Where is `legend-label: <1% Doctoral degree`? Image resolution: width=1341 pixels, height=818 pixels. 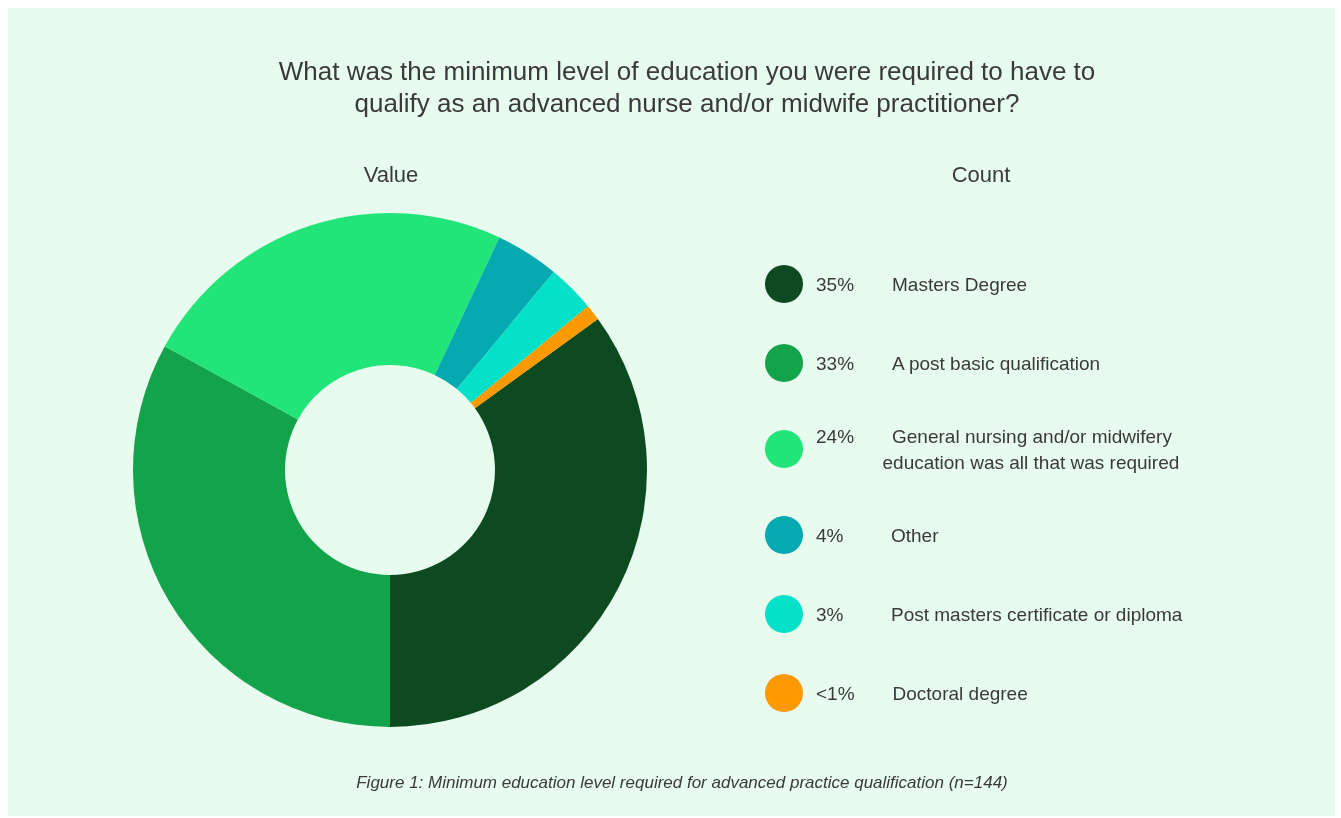
legend-label: <1% Doctoral degree is located at coordinates (922, 693).